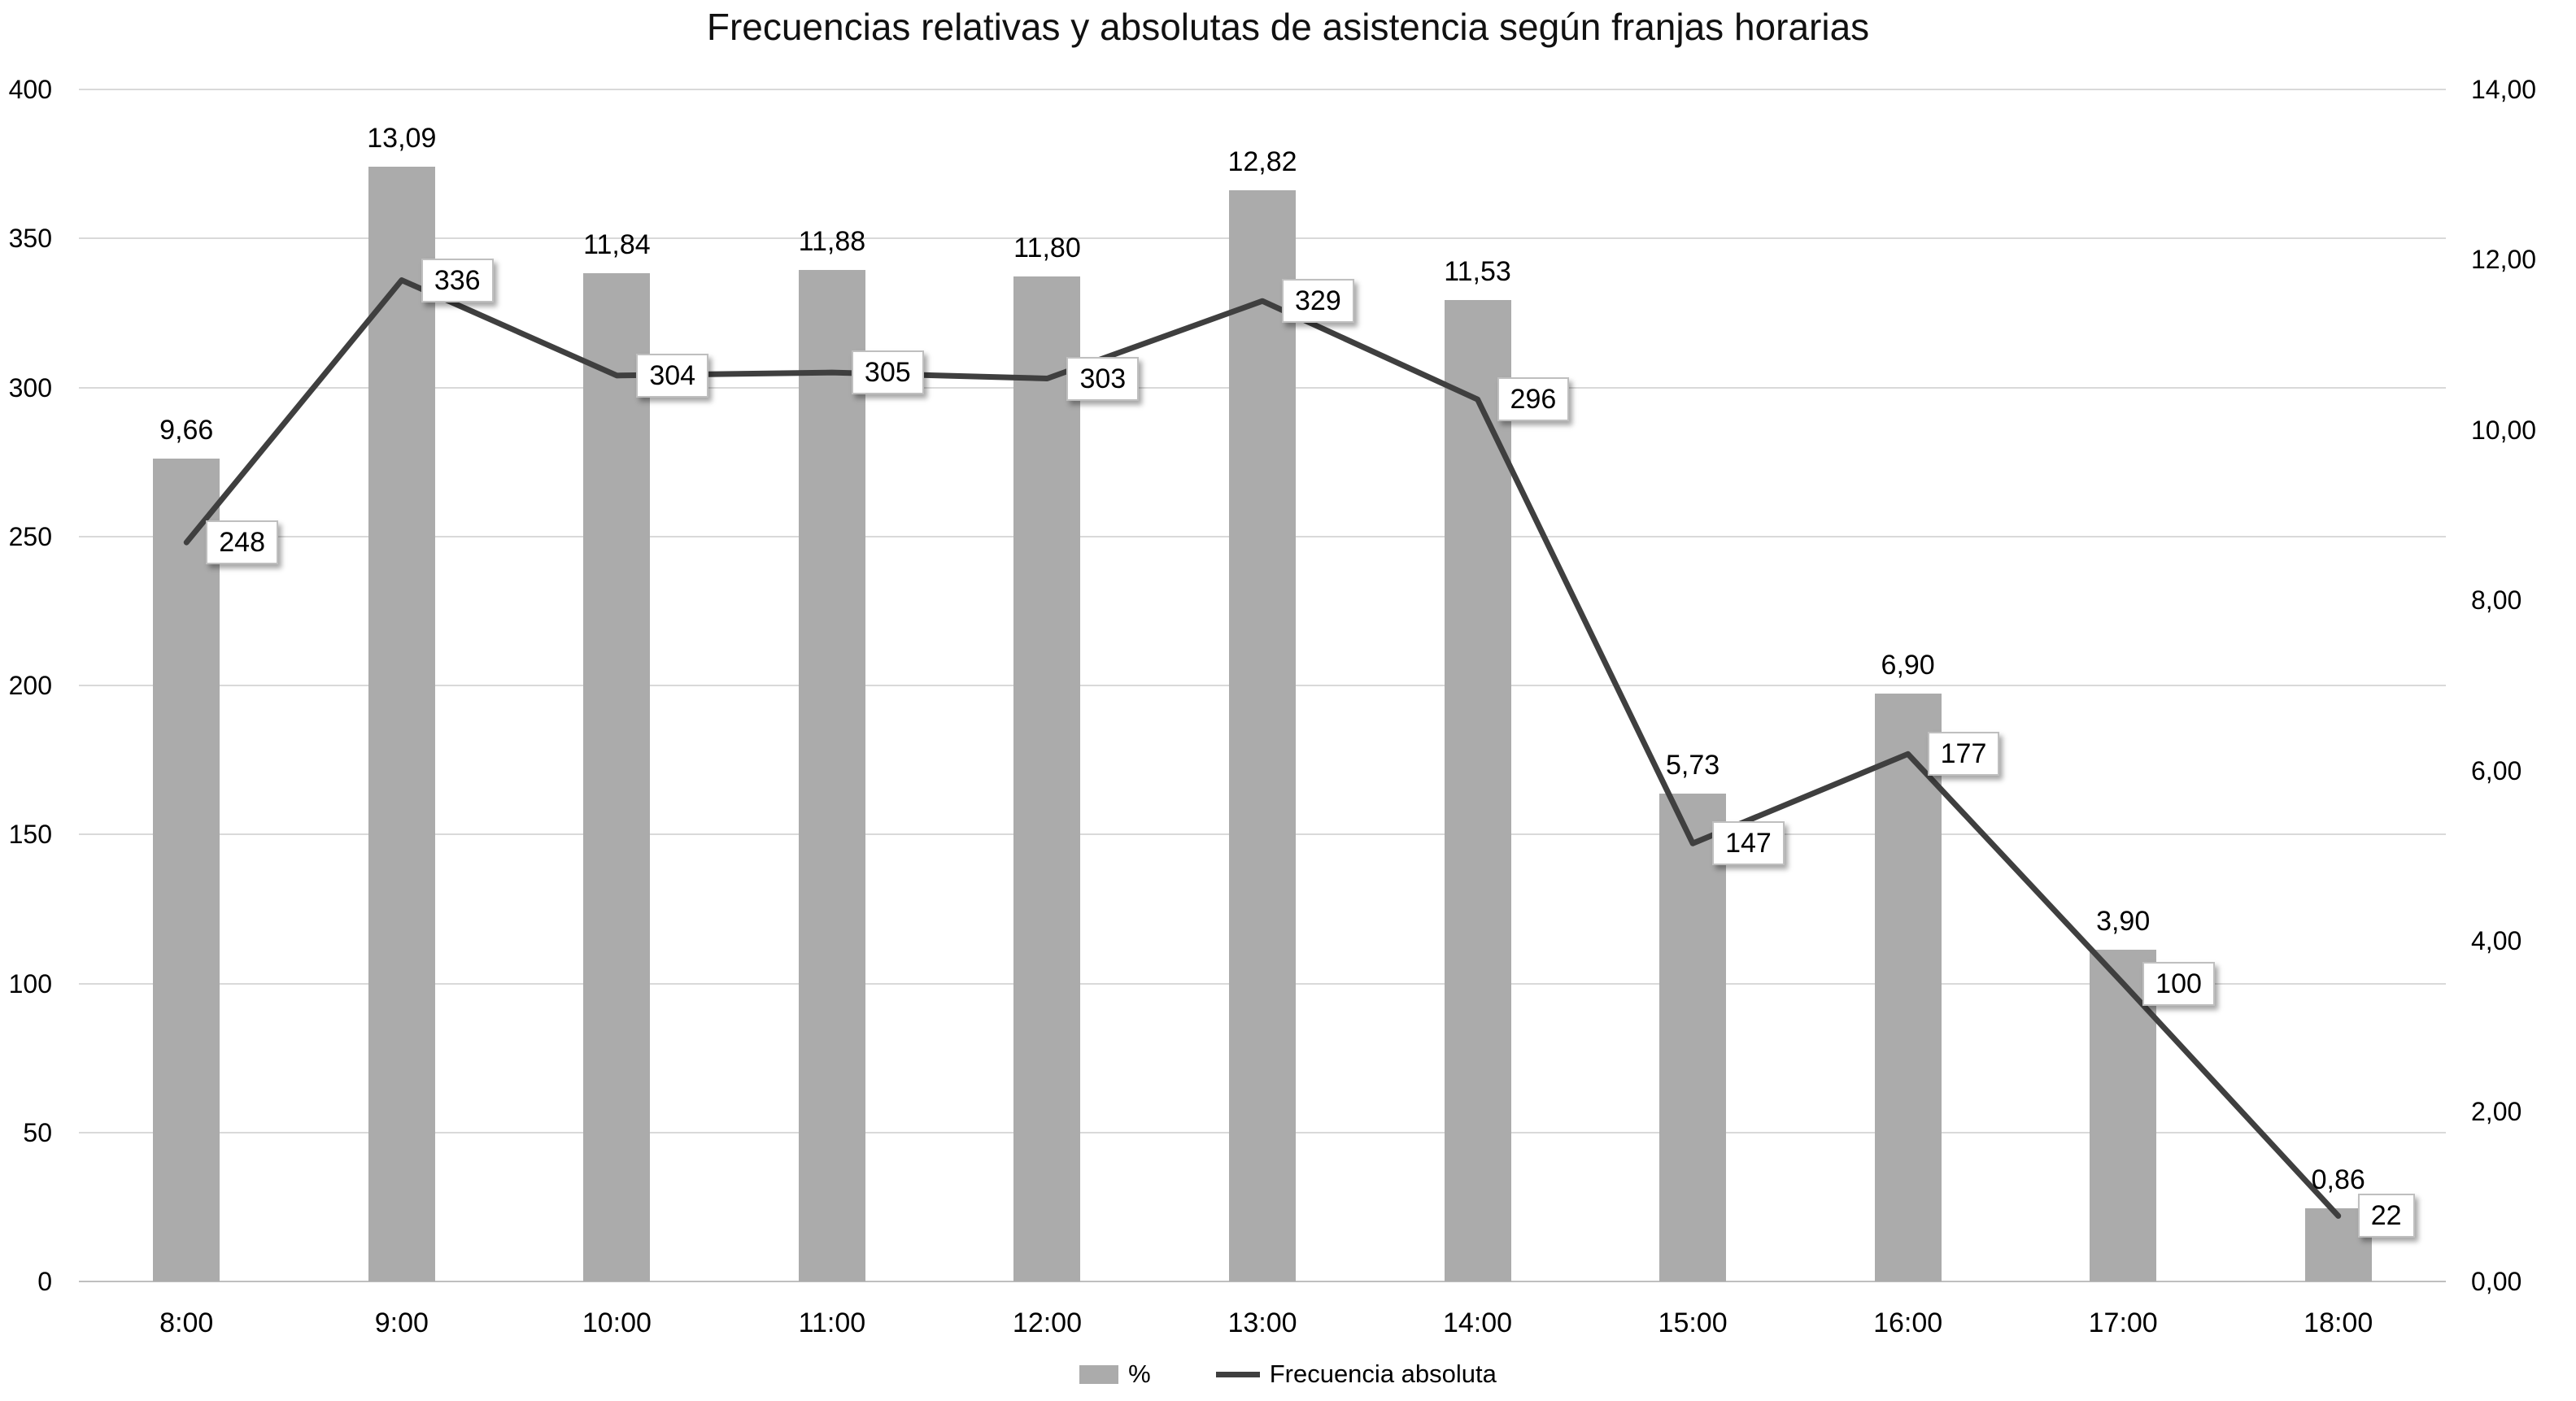 This screenshot has height=1401, width=2576. I want to click on legend-label-frecuencia-absoluta: Frecuencia absoluta, so click(1383, 1374).